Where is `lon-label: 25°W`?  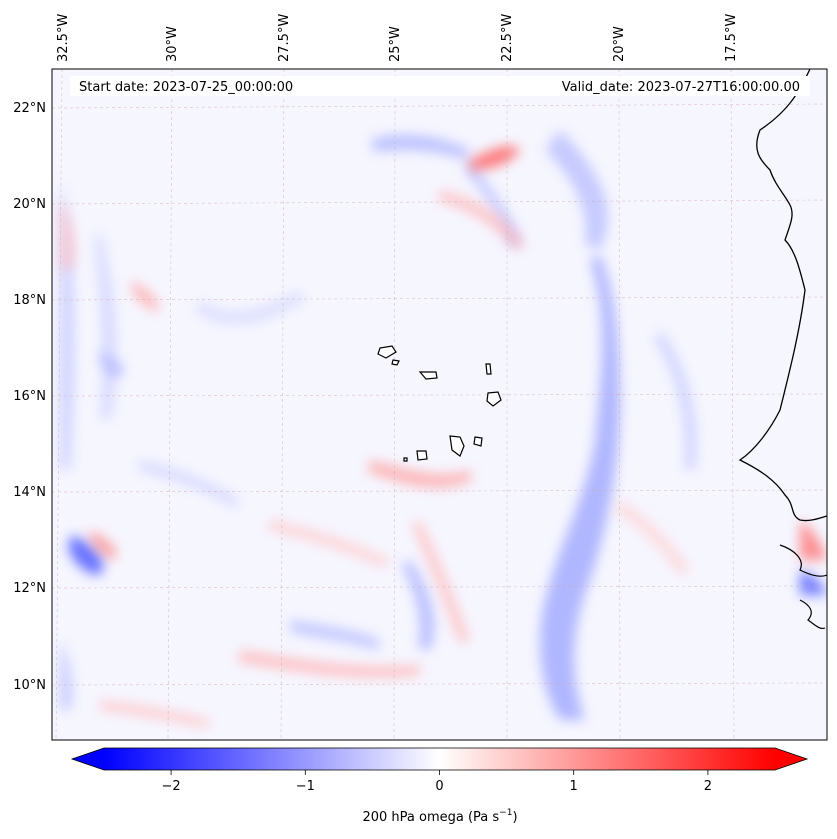
lon-label: 25°W is located at coordinates (395, 44).